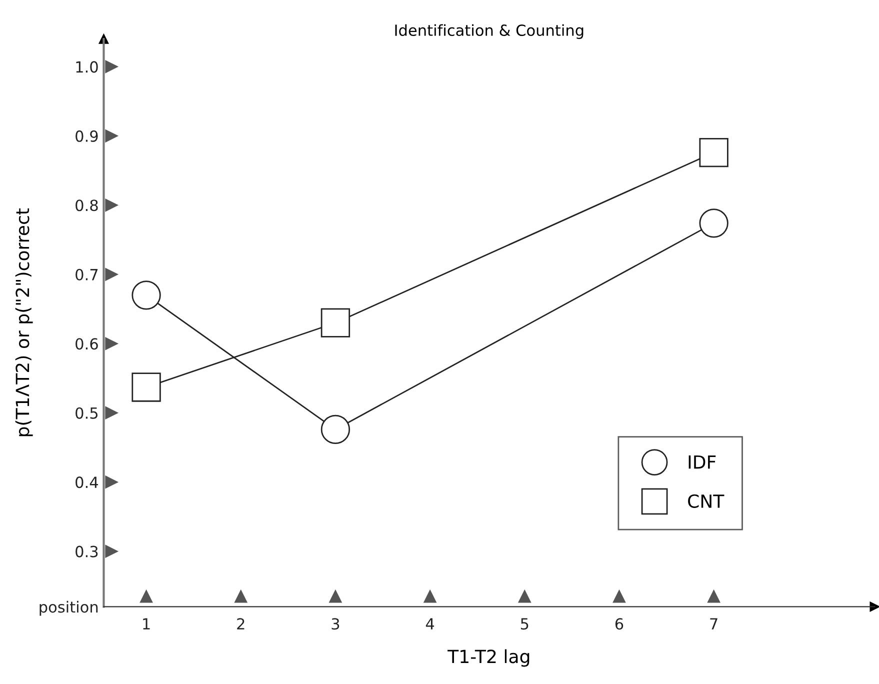  What do you see at coordinates (430, 624) in the screenshot?
I see `x-tick-label: 4` at bounding box center [430, 624].